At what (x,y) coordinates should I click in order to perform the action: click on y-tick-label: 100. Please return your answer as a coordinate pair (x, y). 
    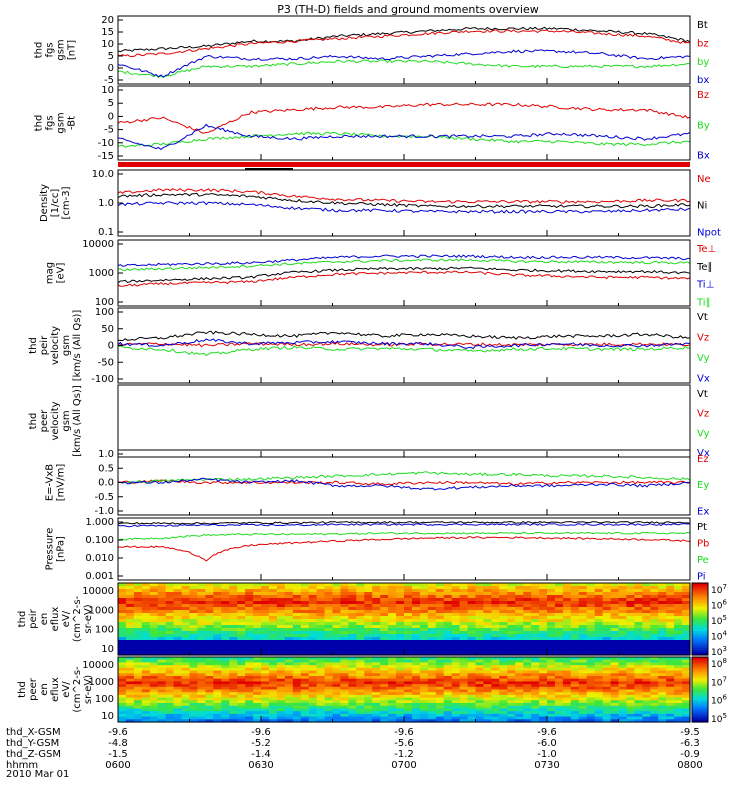
    Looking at the image, I should click on (104, 312).